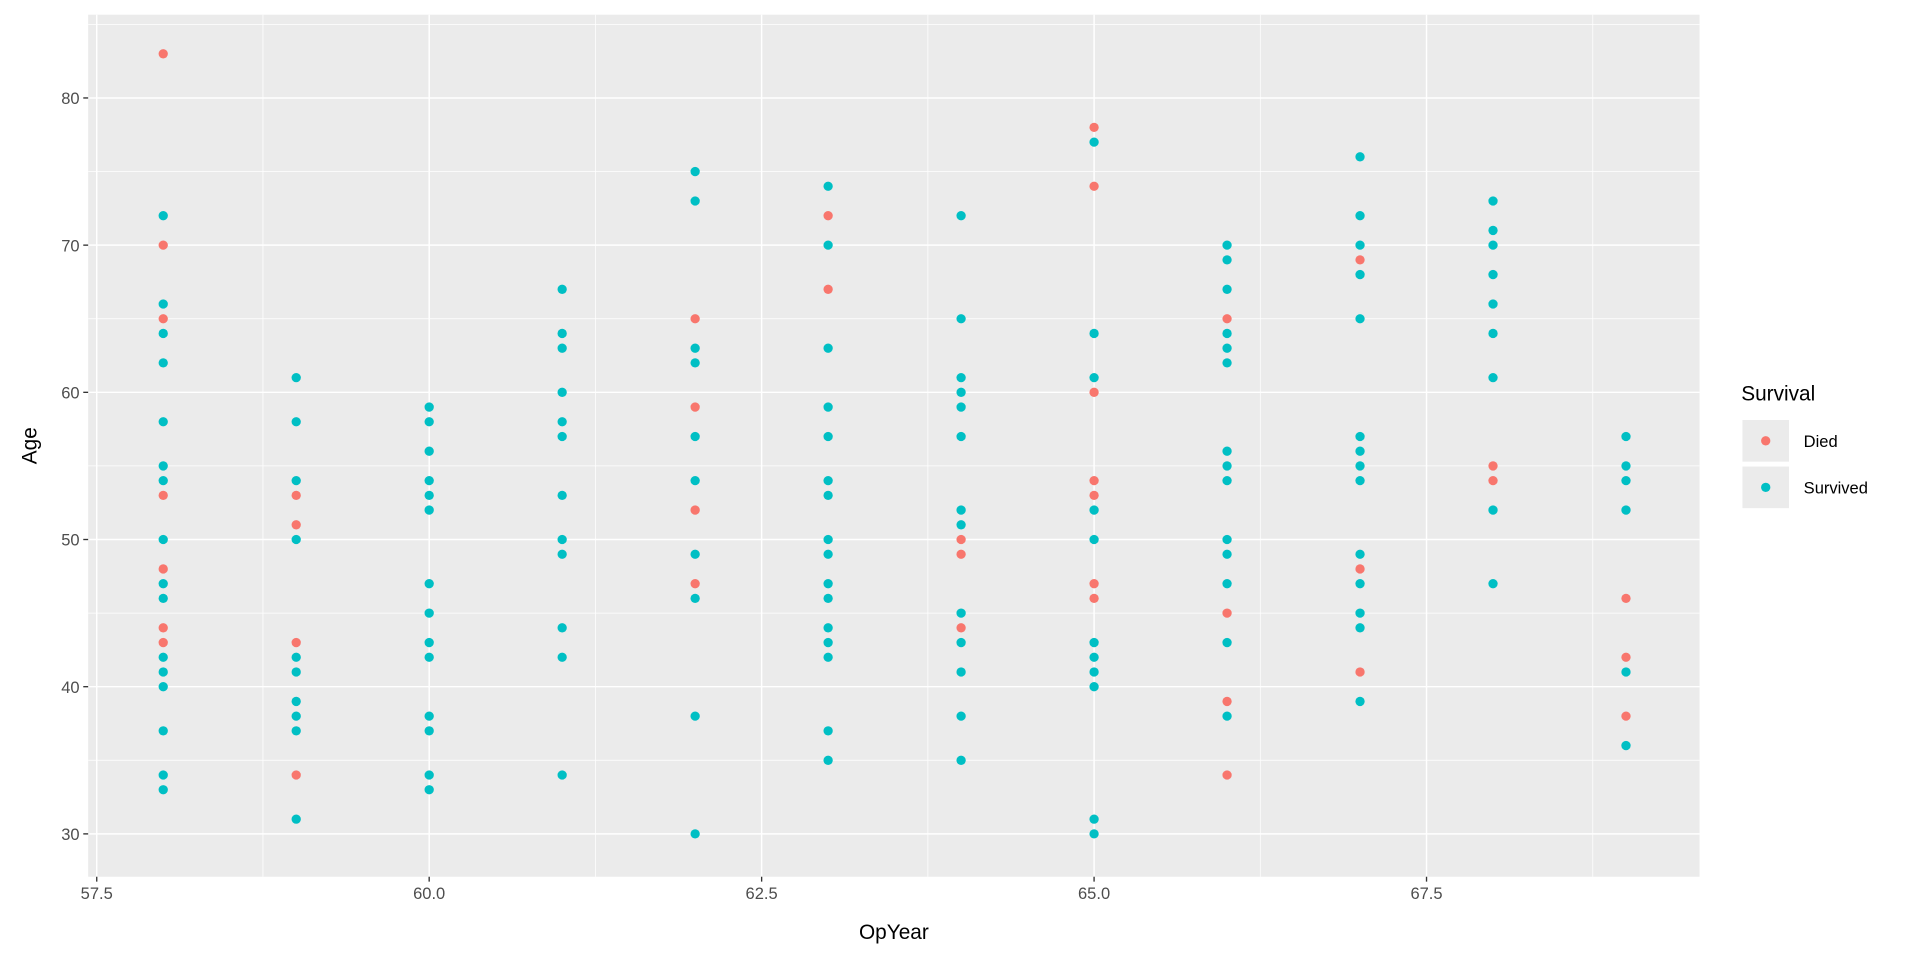 This screenshot has width=1920, height=960. Describe the element at coordinates (1804, 445) in the screenshot. I see `legend: Survival Died Survived` at that location.